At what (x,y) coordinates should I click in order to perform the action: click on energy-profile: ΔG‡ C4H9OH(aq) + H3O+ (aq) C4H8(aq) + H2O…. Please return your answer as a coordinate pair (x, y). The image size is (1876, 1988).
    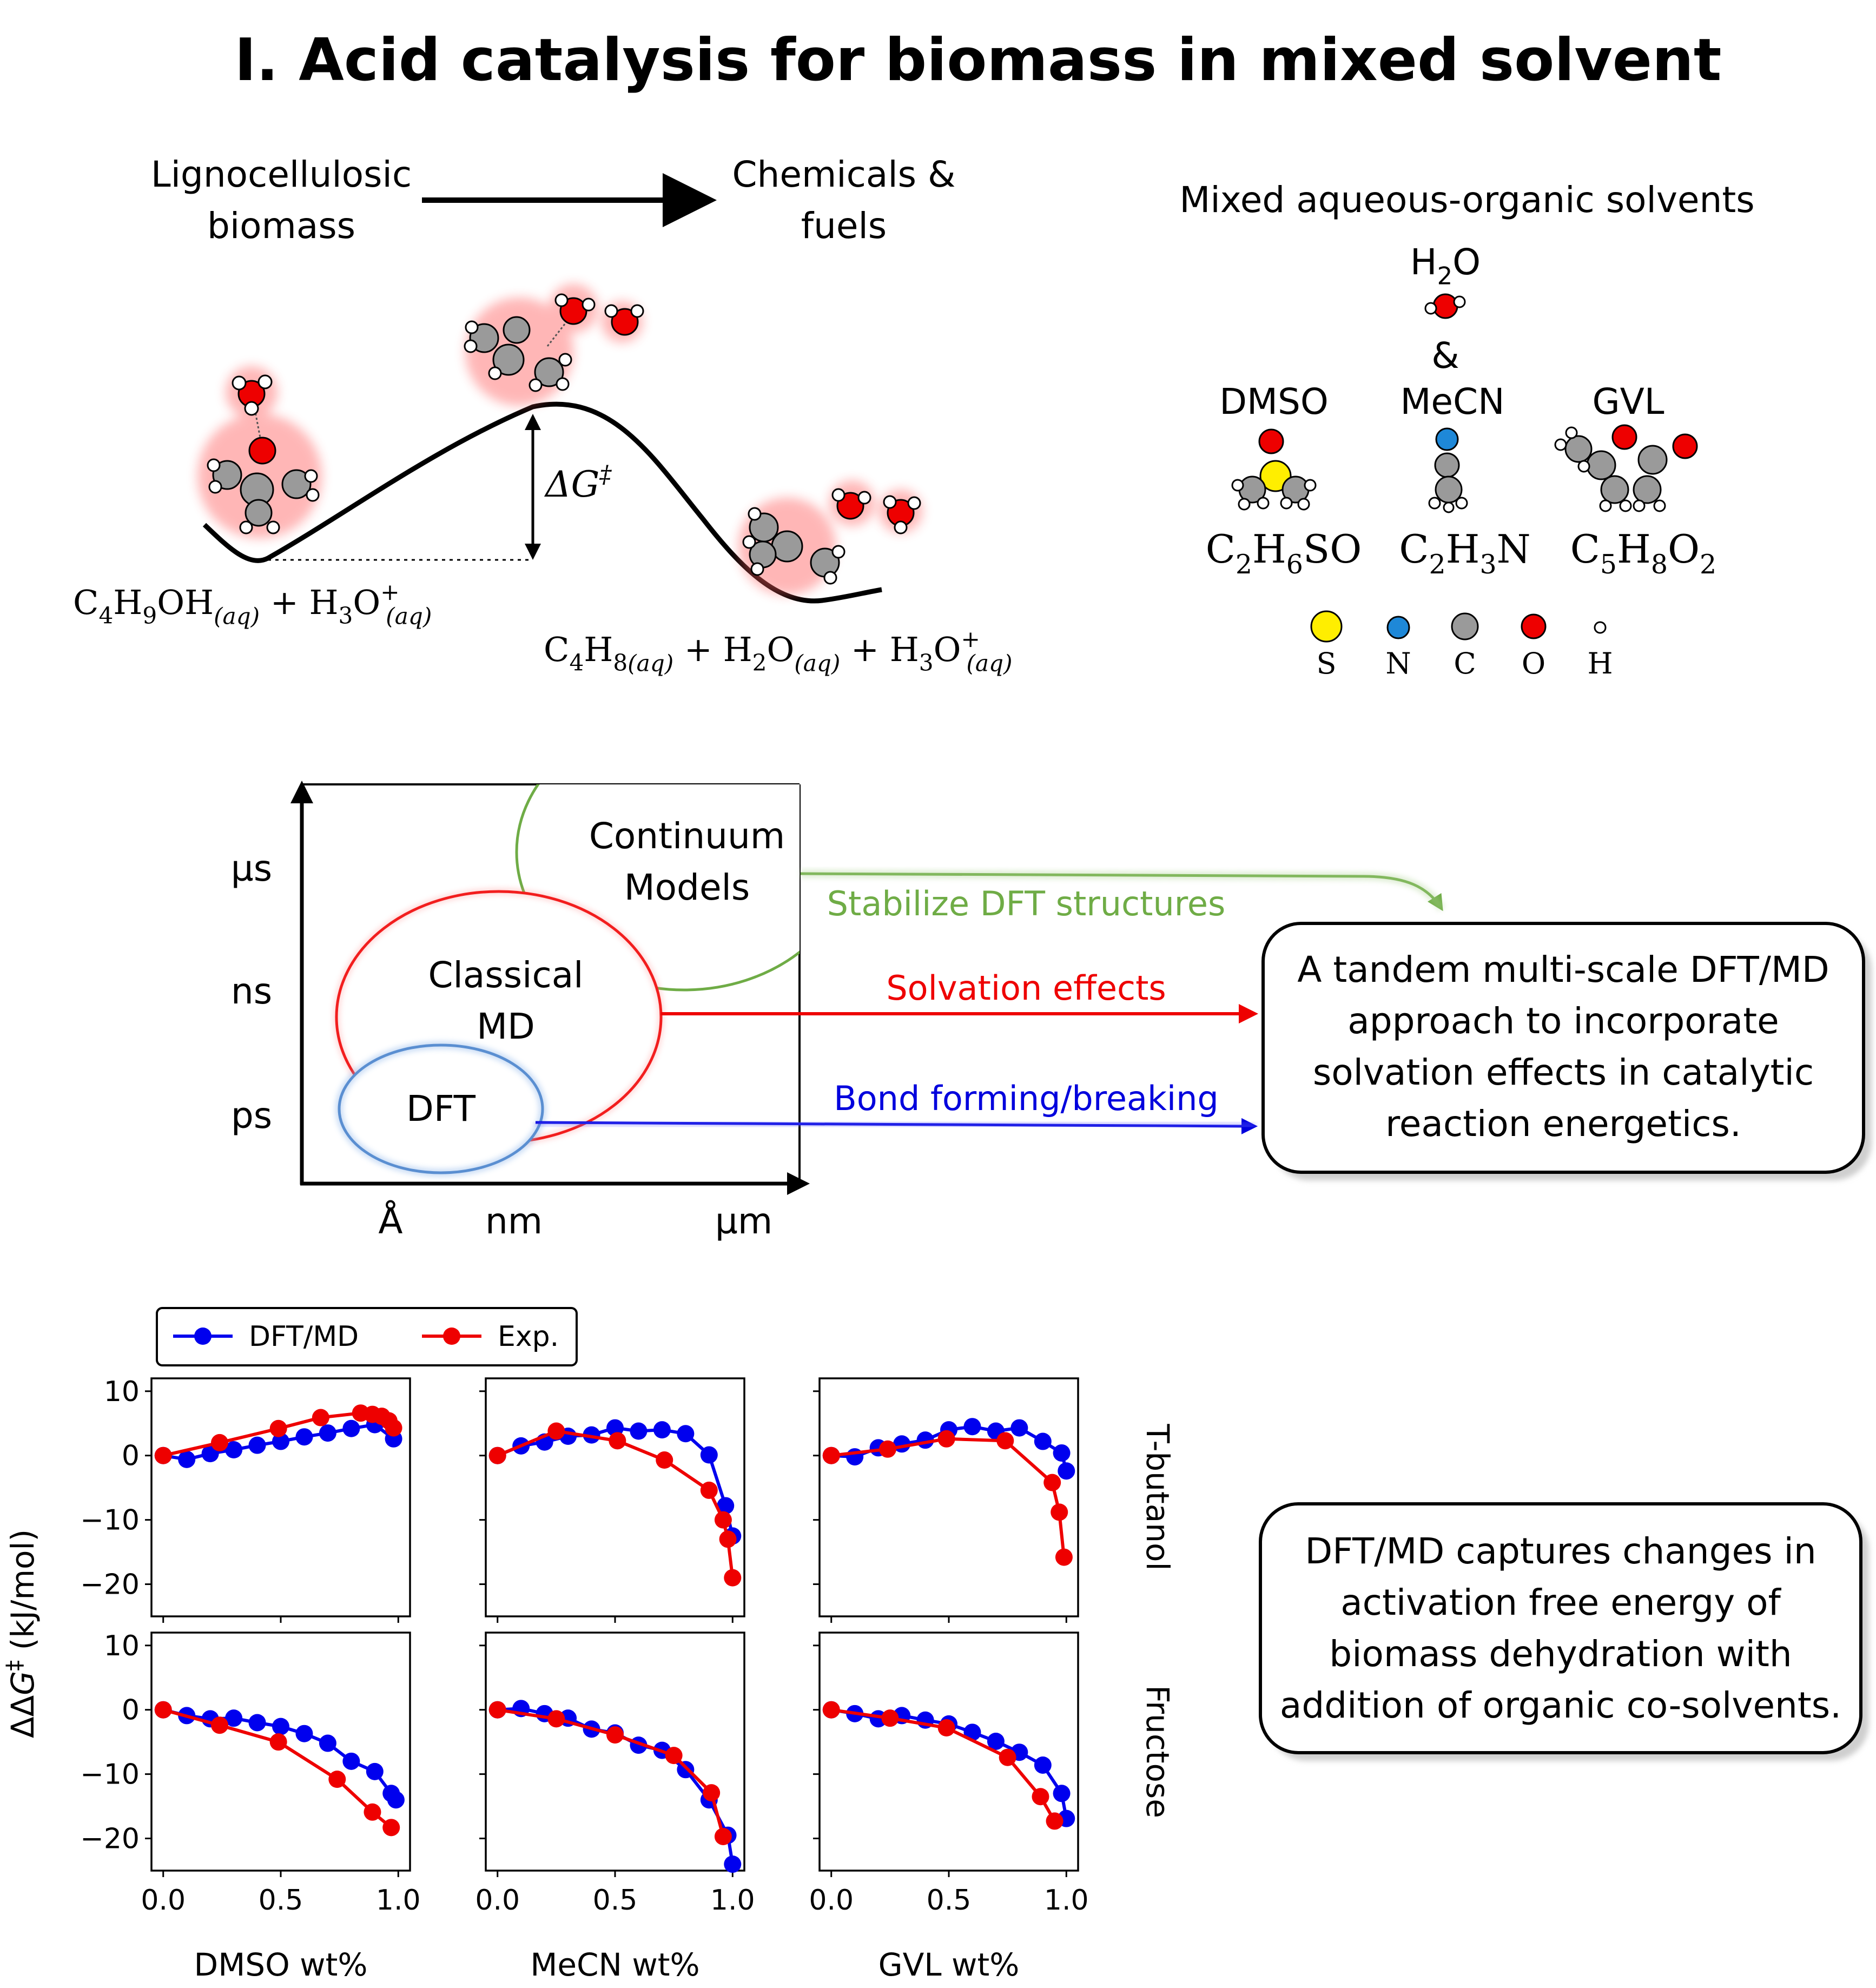
    Looking at the image, I should click on (542, 481).